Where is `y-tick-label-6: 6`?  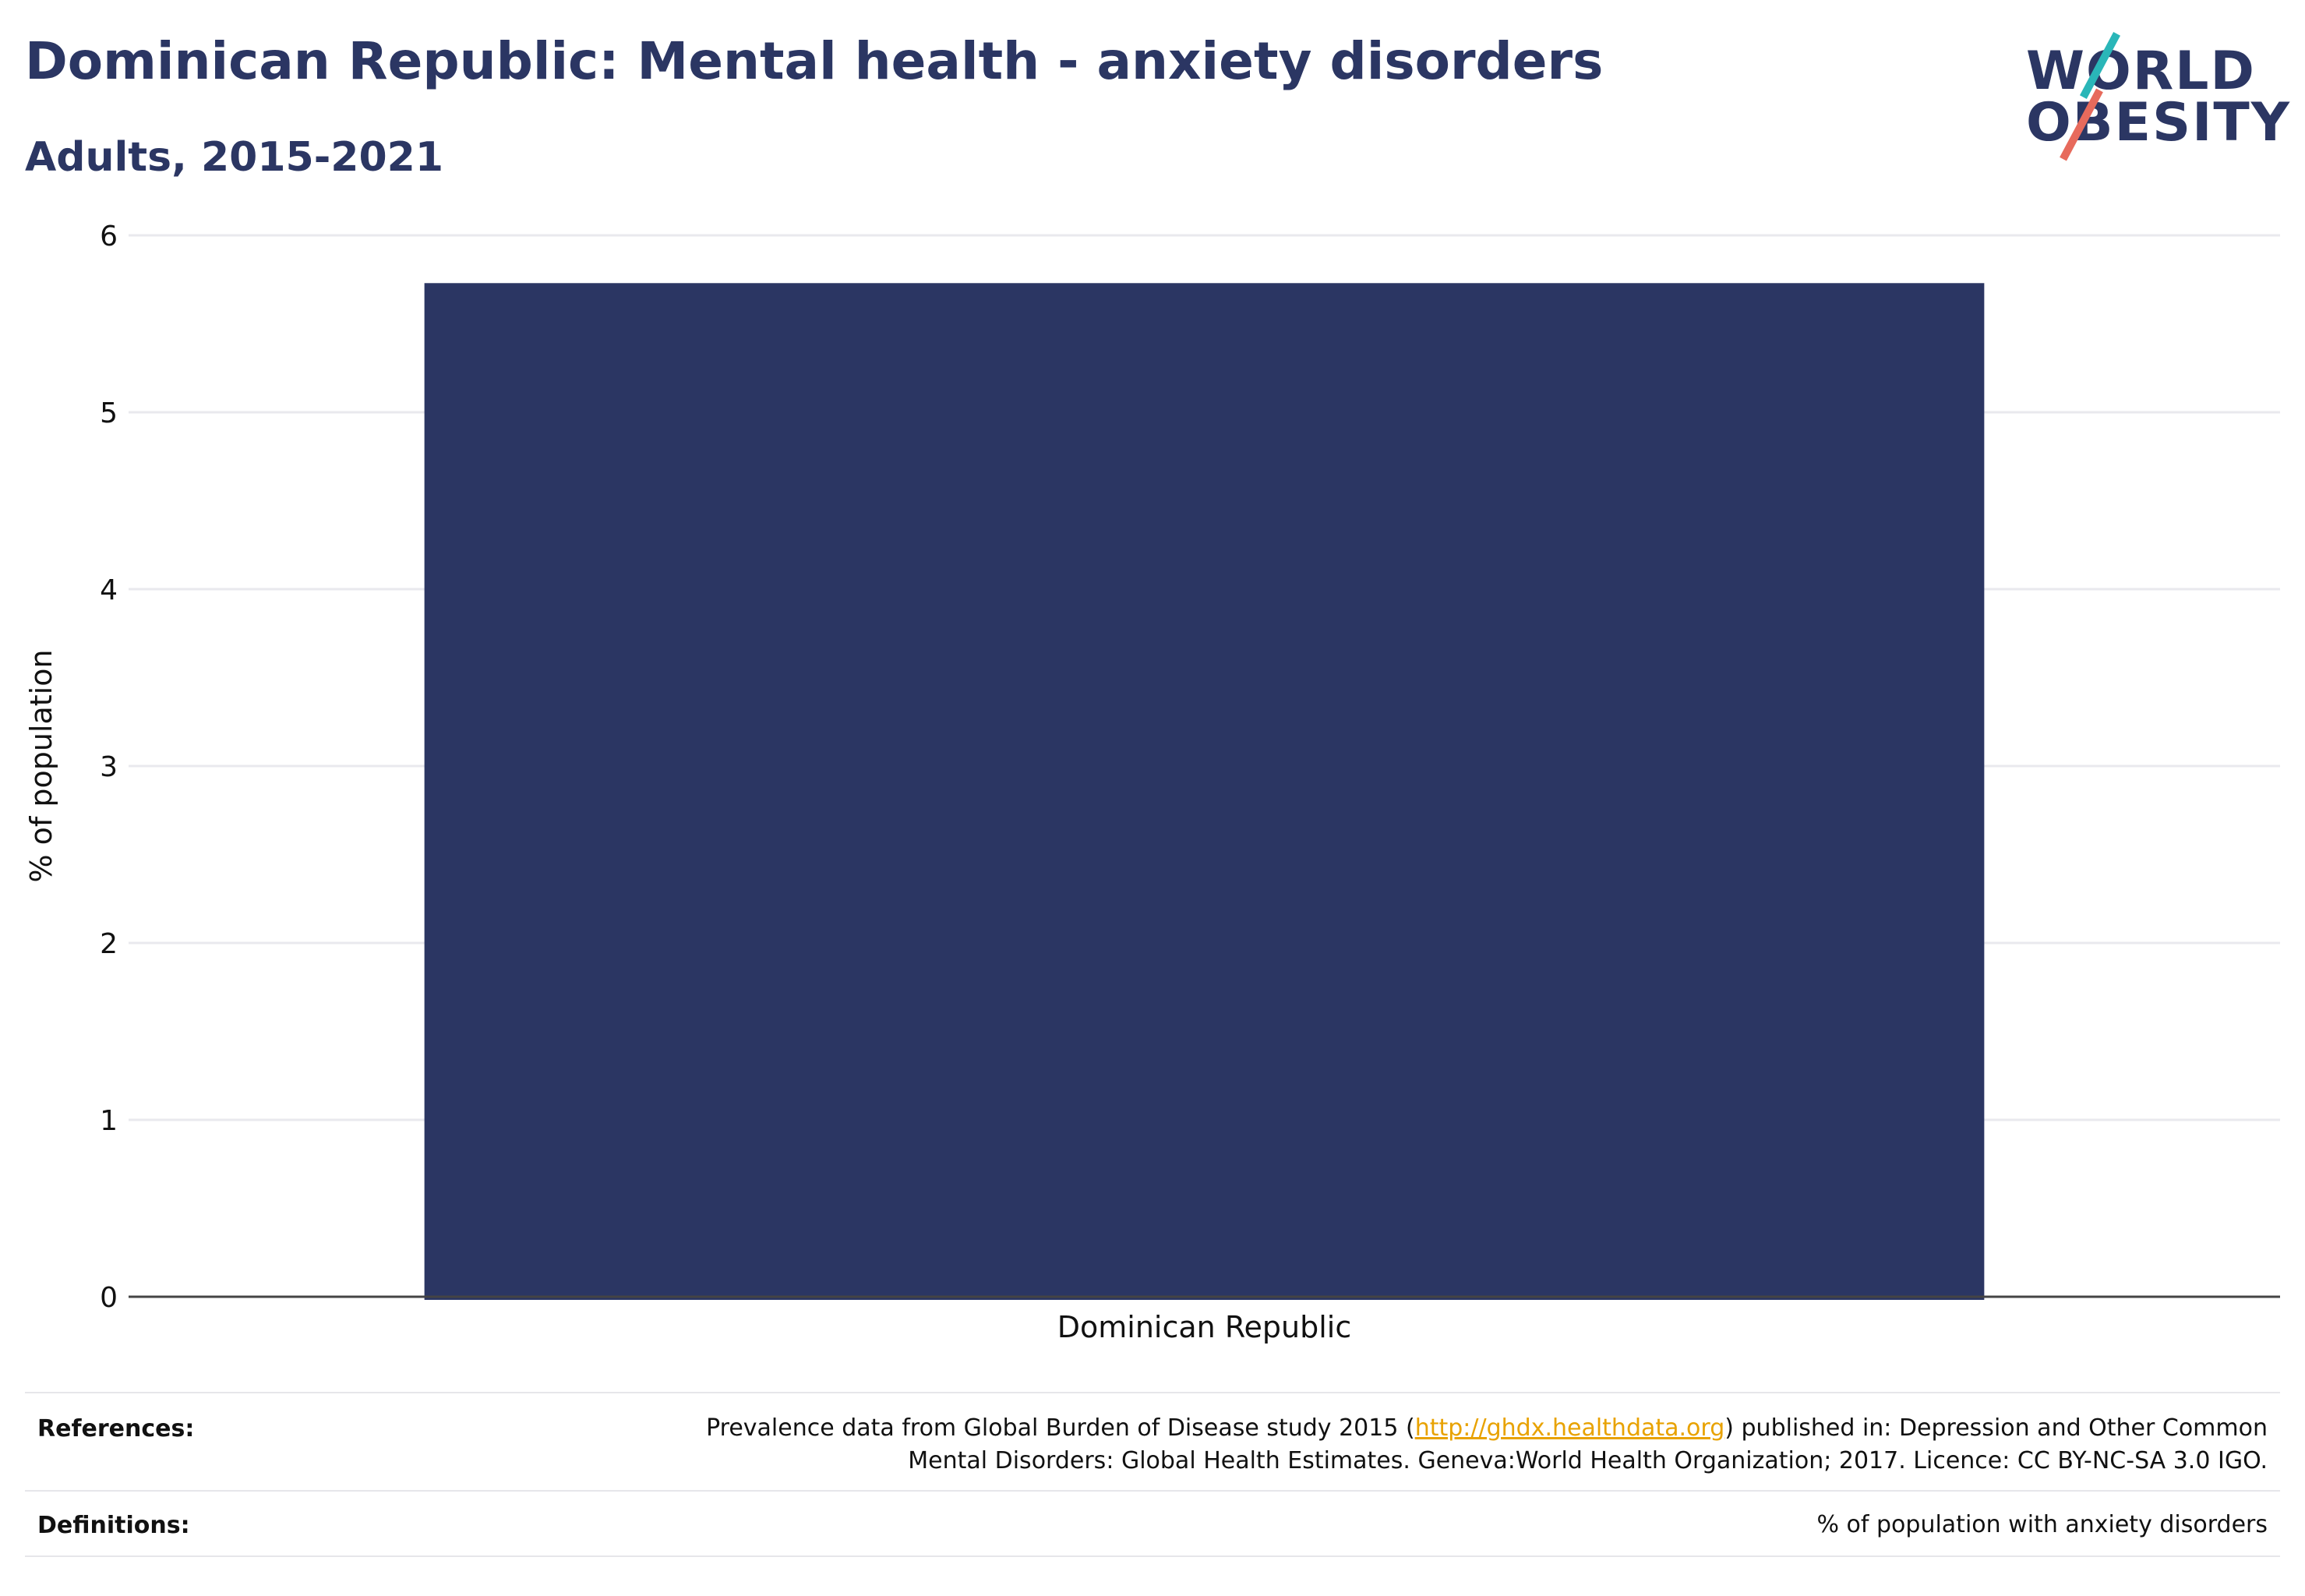 y-tick-label-6: 6 is located at coordinates (109, 236).